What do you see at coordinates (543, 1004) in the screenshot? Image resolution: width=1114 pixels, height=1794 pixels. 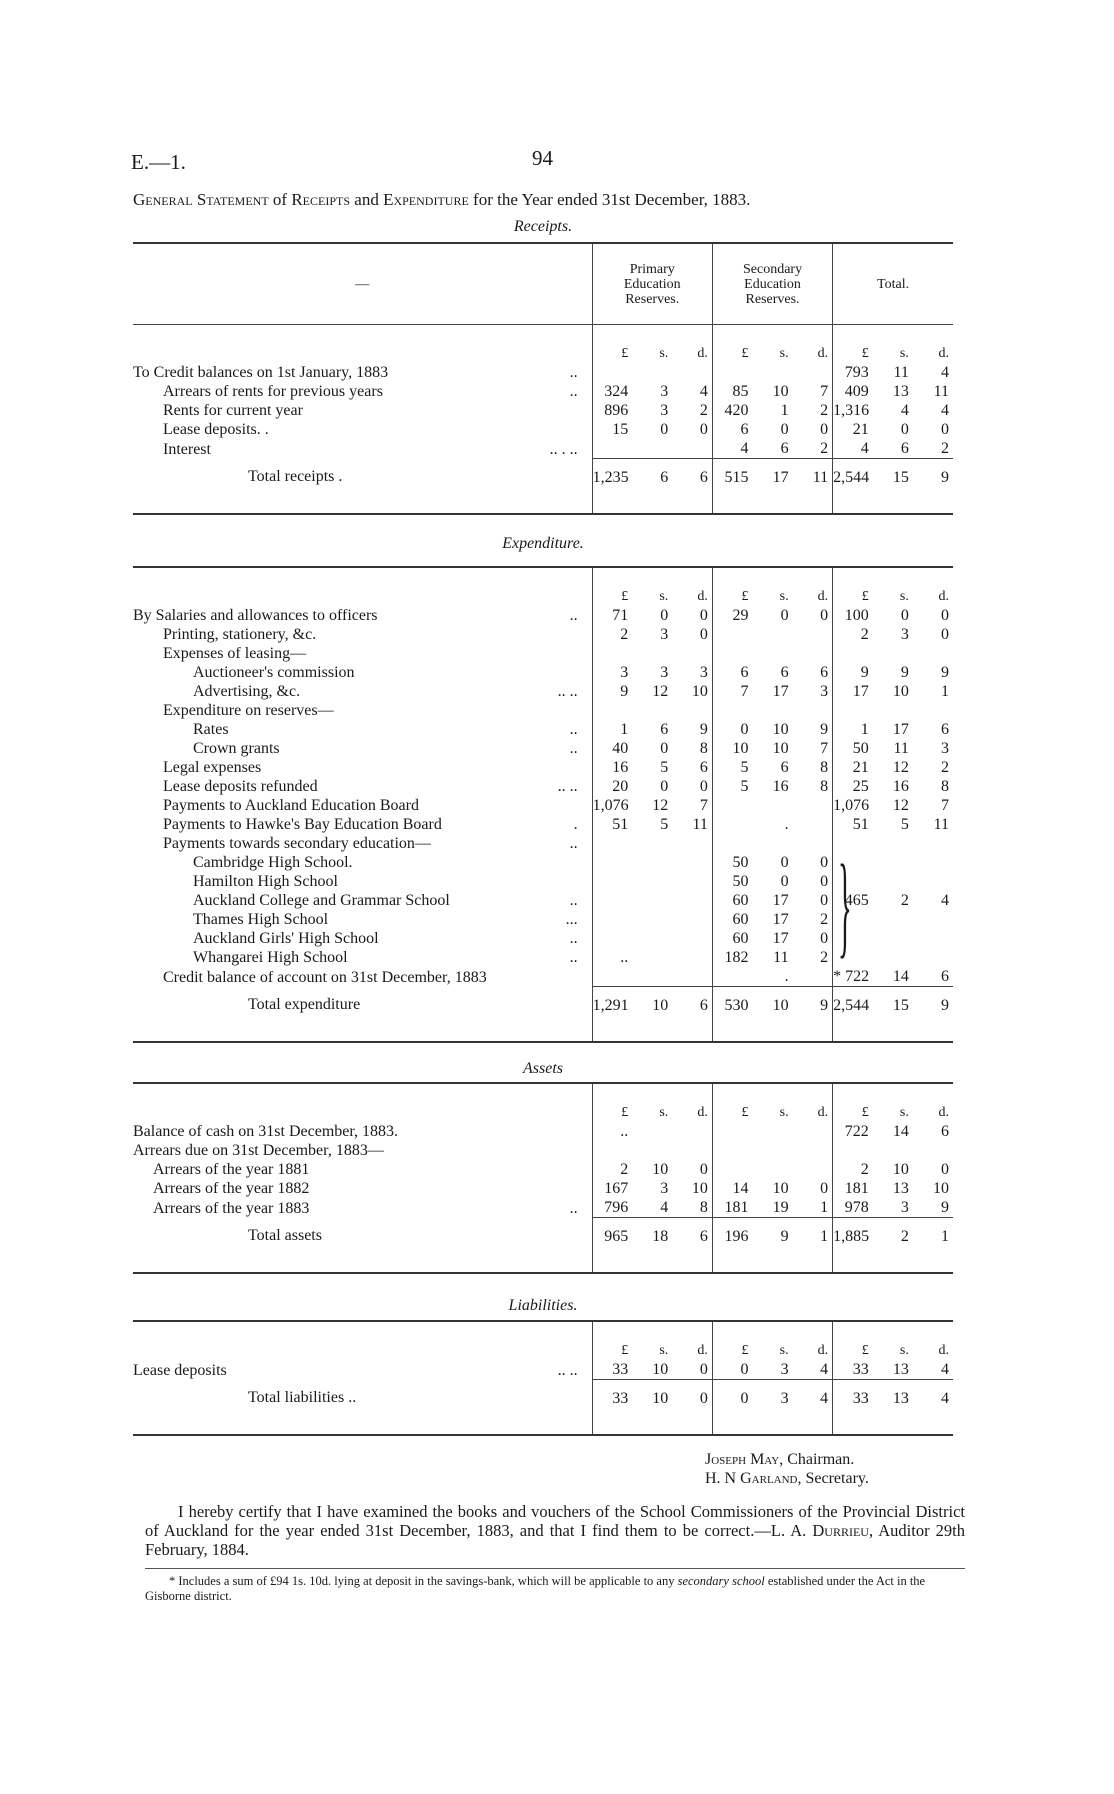 I see `total-row: Total expenditure 1,291 10 6 530 10 9 2,544 15 9` at bounding box center [543, 1004].